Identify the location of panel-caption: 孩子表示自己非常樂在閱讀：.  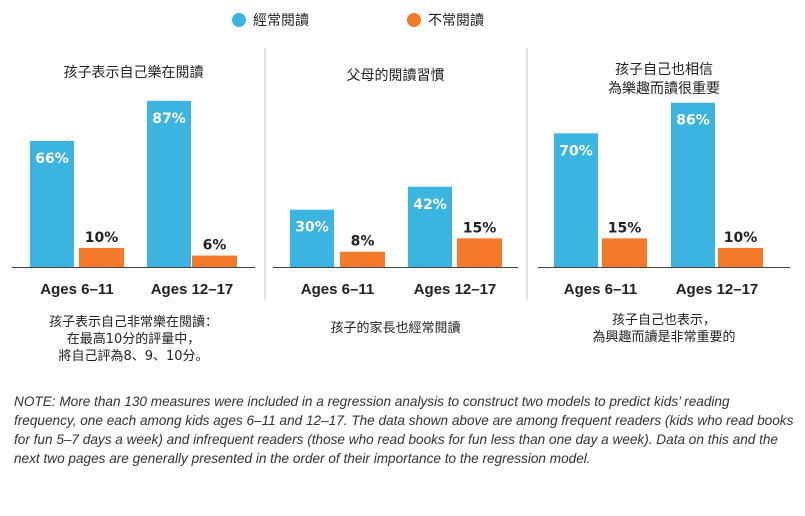
(133, 322).